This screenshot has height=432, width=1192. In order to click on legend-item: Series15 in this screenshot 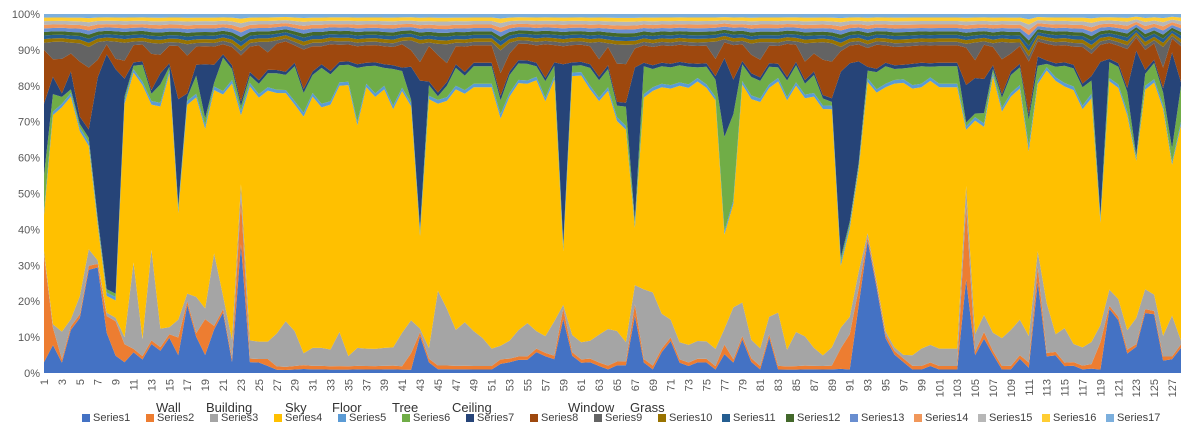, I will do `click(1005, 418)`.